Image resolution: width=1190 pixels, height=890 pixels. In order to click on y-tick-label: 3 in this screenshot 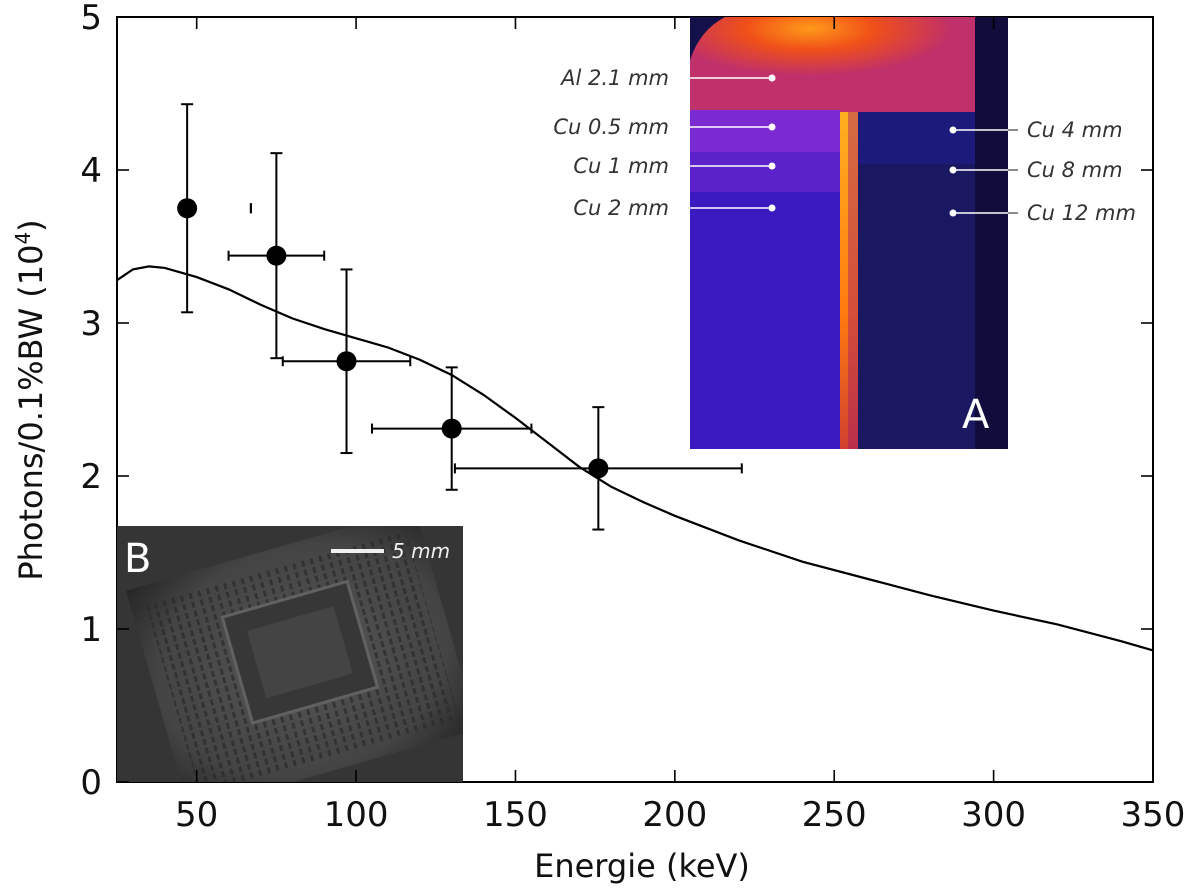, I will do `click(91, 324)`.